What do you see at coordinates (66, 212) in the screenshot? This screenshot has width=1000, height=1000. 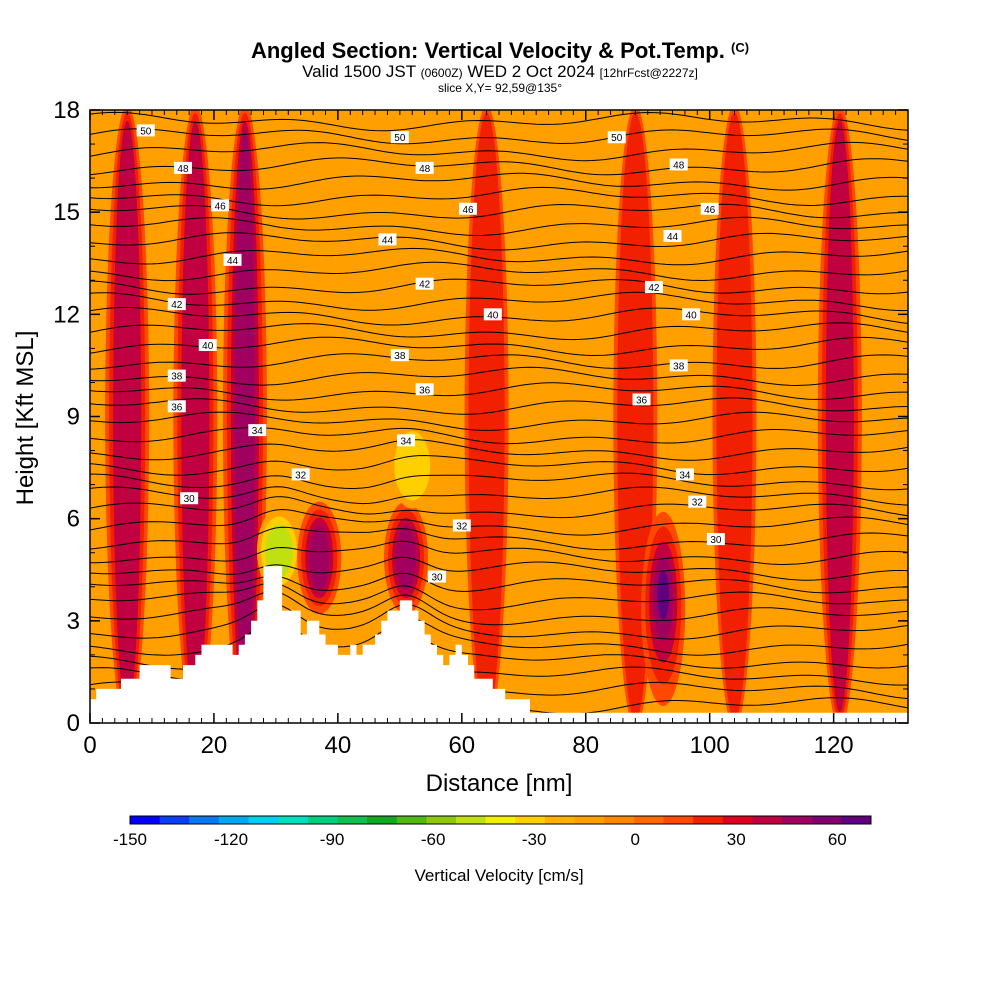 I see `y-tick-label: 15` at bounding box center [66, 212].